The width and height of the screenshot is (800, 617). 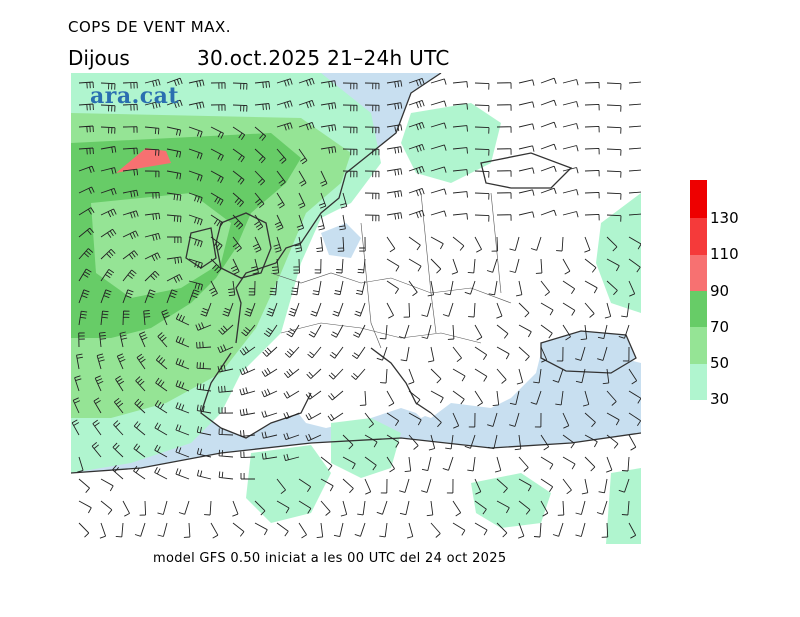 I want to click on ara-cat-logo: ara.cat, so click(x=135, y=96).